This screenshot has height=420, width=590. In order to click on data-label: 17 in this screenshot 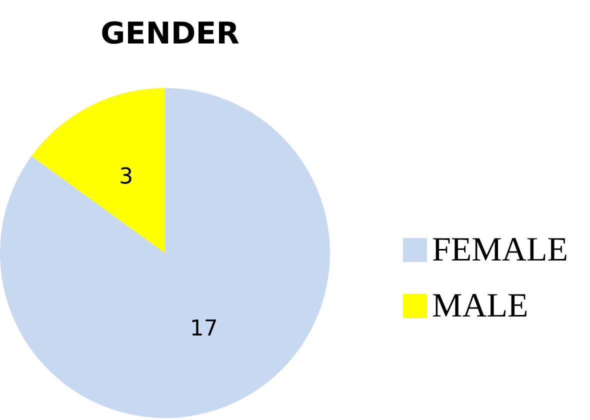, I will do `click(204, 329)`.